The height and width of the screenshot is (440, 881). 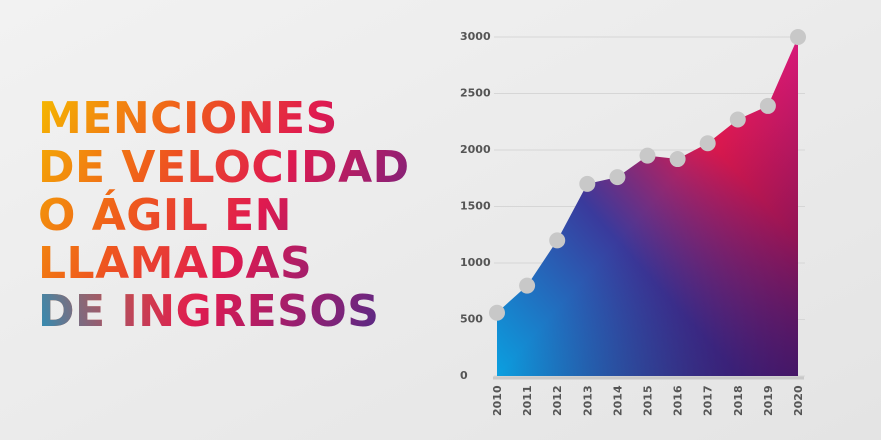 What do you see at coordinates (798, 400) in the screenshot?
I see `x-tick-label: 2020` at bounding box center [798, 400].